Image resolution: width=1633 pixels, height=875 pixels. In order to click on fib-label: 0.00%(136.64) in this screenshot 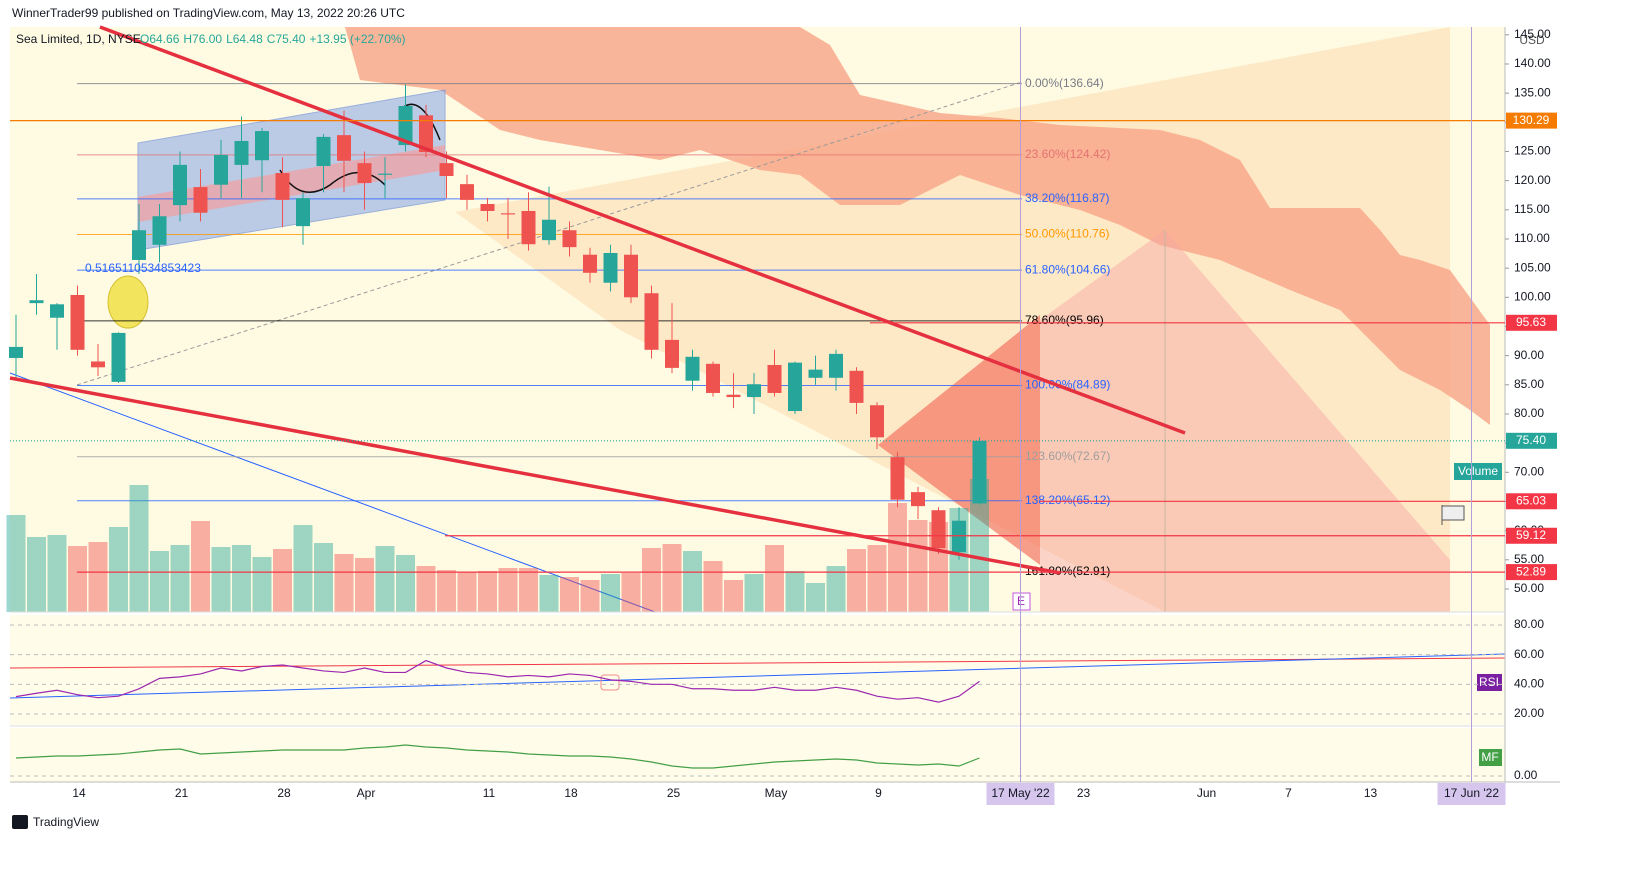, I will do `click(1064, 83)`.